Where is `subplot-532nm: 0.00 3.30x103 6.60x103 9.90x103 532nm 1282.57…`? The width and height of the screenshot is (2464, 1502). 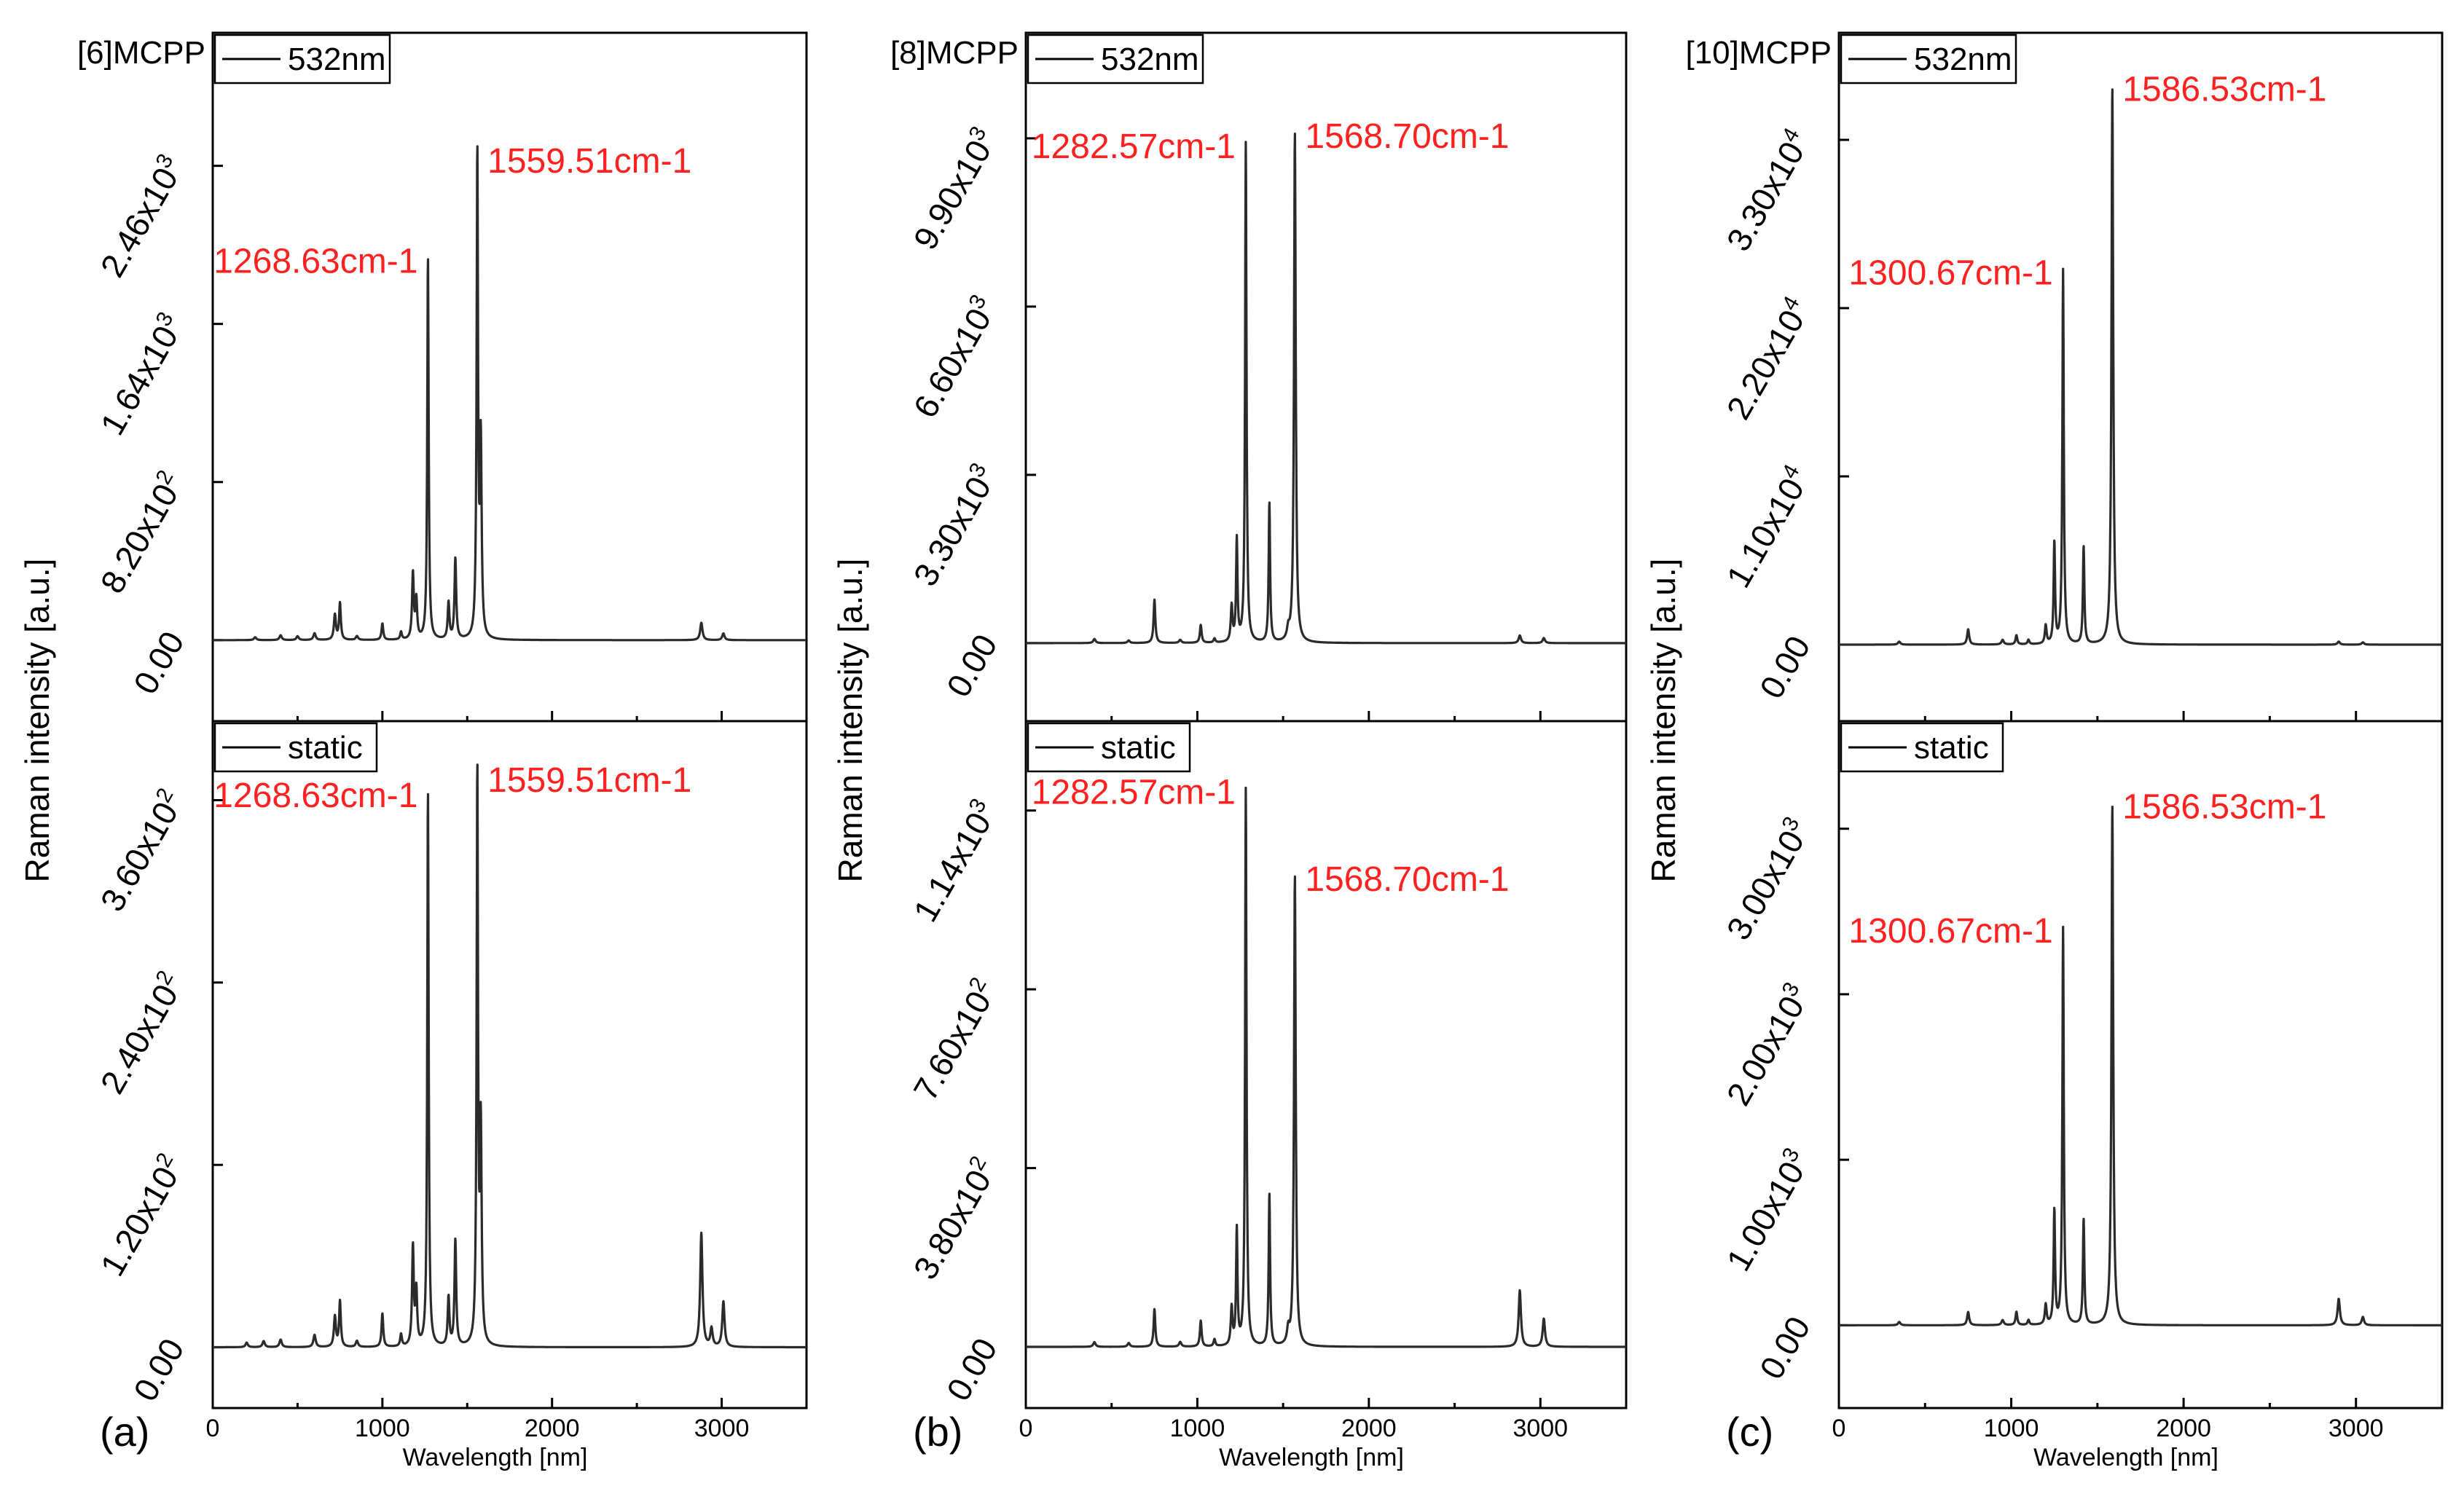
subplot-532nm: 0.00 3.30x103 6.60x103 9.90x103 532nm 1282.57… is located at coordinates (1266, 377).